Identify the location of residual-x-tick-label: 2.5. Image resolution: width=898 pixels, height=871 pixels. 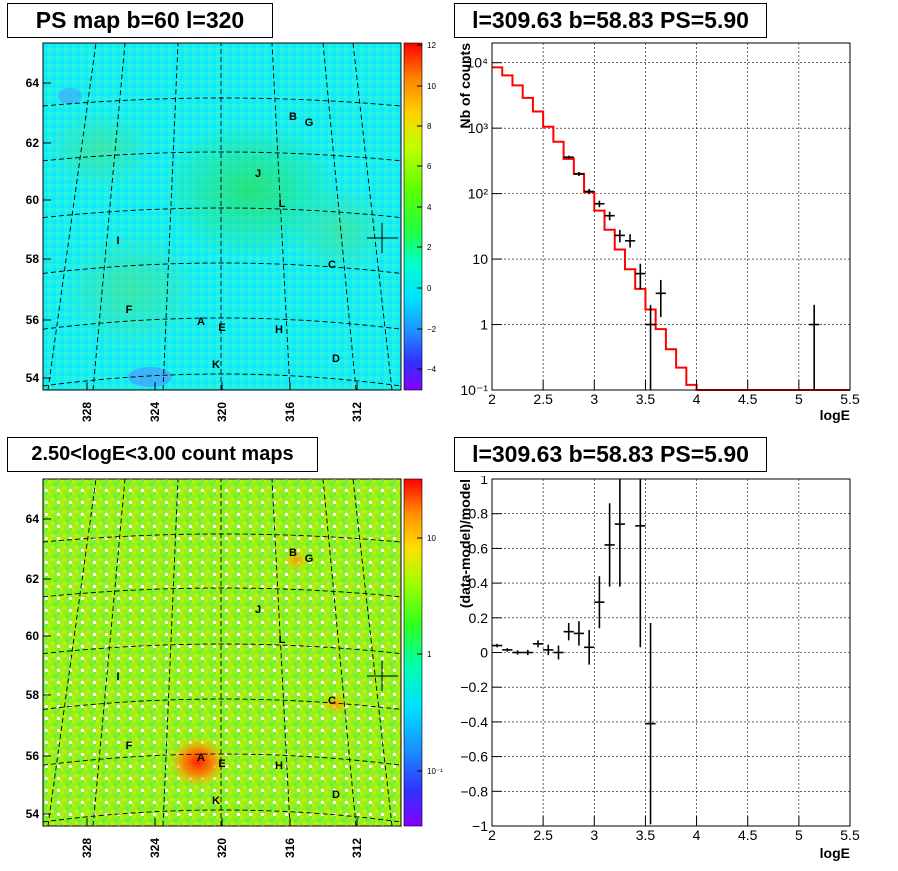
(543, 835).